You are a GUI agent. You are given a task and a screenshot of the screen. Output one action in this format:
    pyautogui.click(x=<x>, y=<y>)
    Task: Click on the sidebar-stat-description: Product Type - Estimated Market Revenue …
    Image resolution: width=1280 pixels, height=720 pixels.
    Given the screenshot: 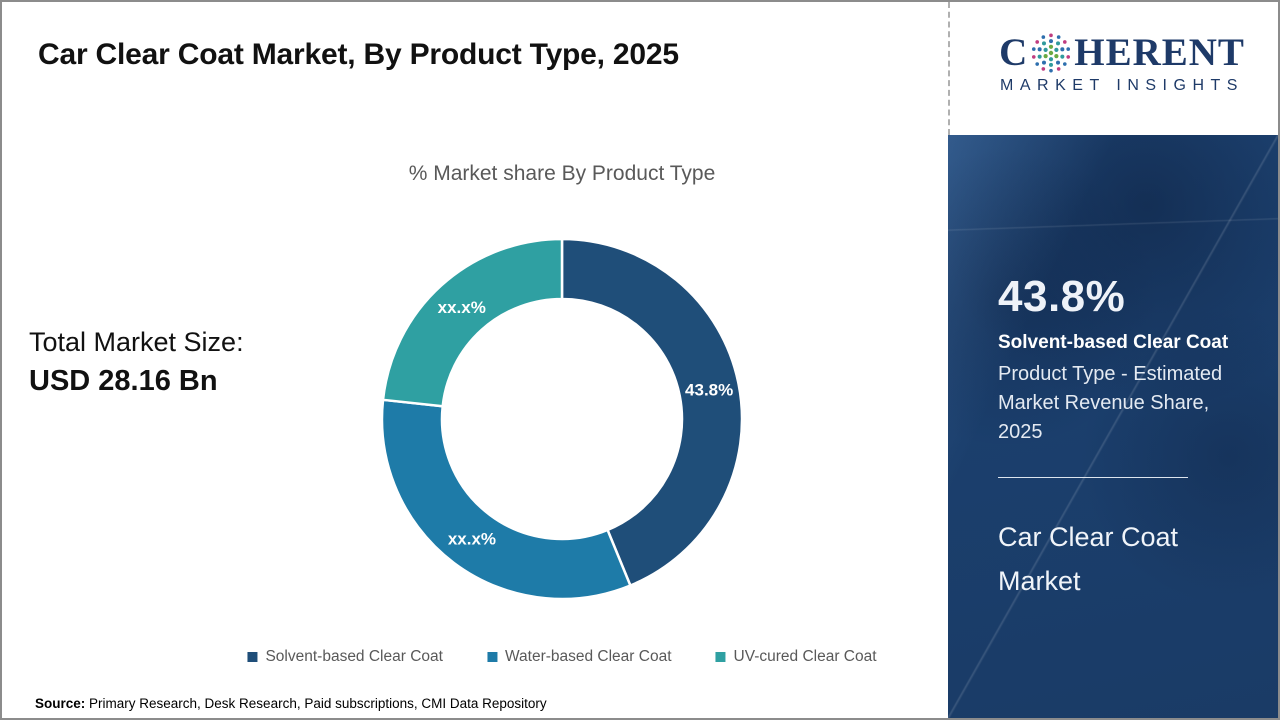 What is the action you would take?
    pyautogui.click(x=1110, y=403)
    